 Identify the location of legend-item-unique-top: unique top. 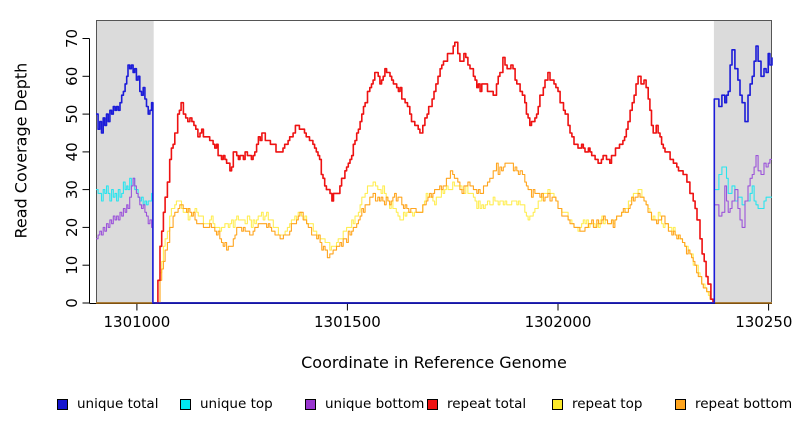
(226, 404).